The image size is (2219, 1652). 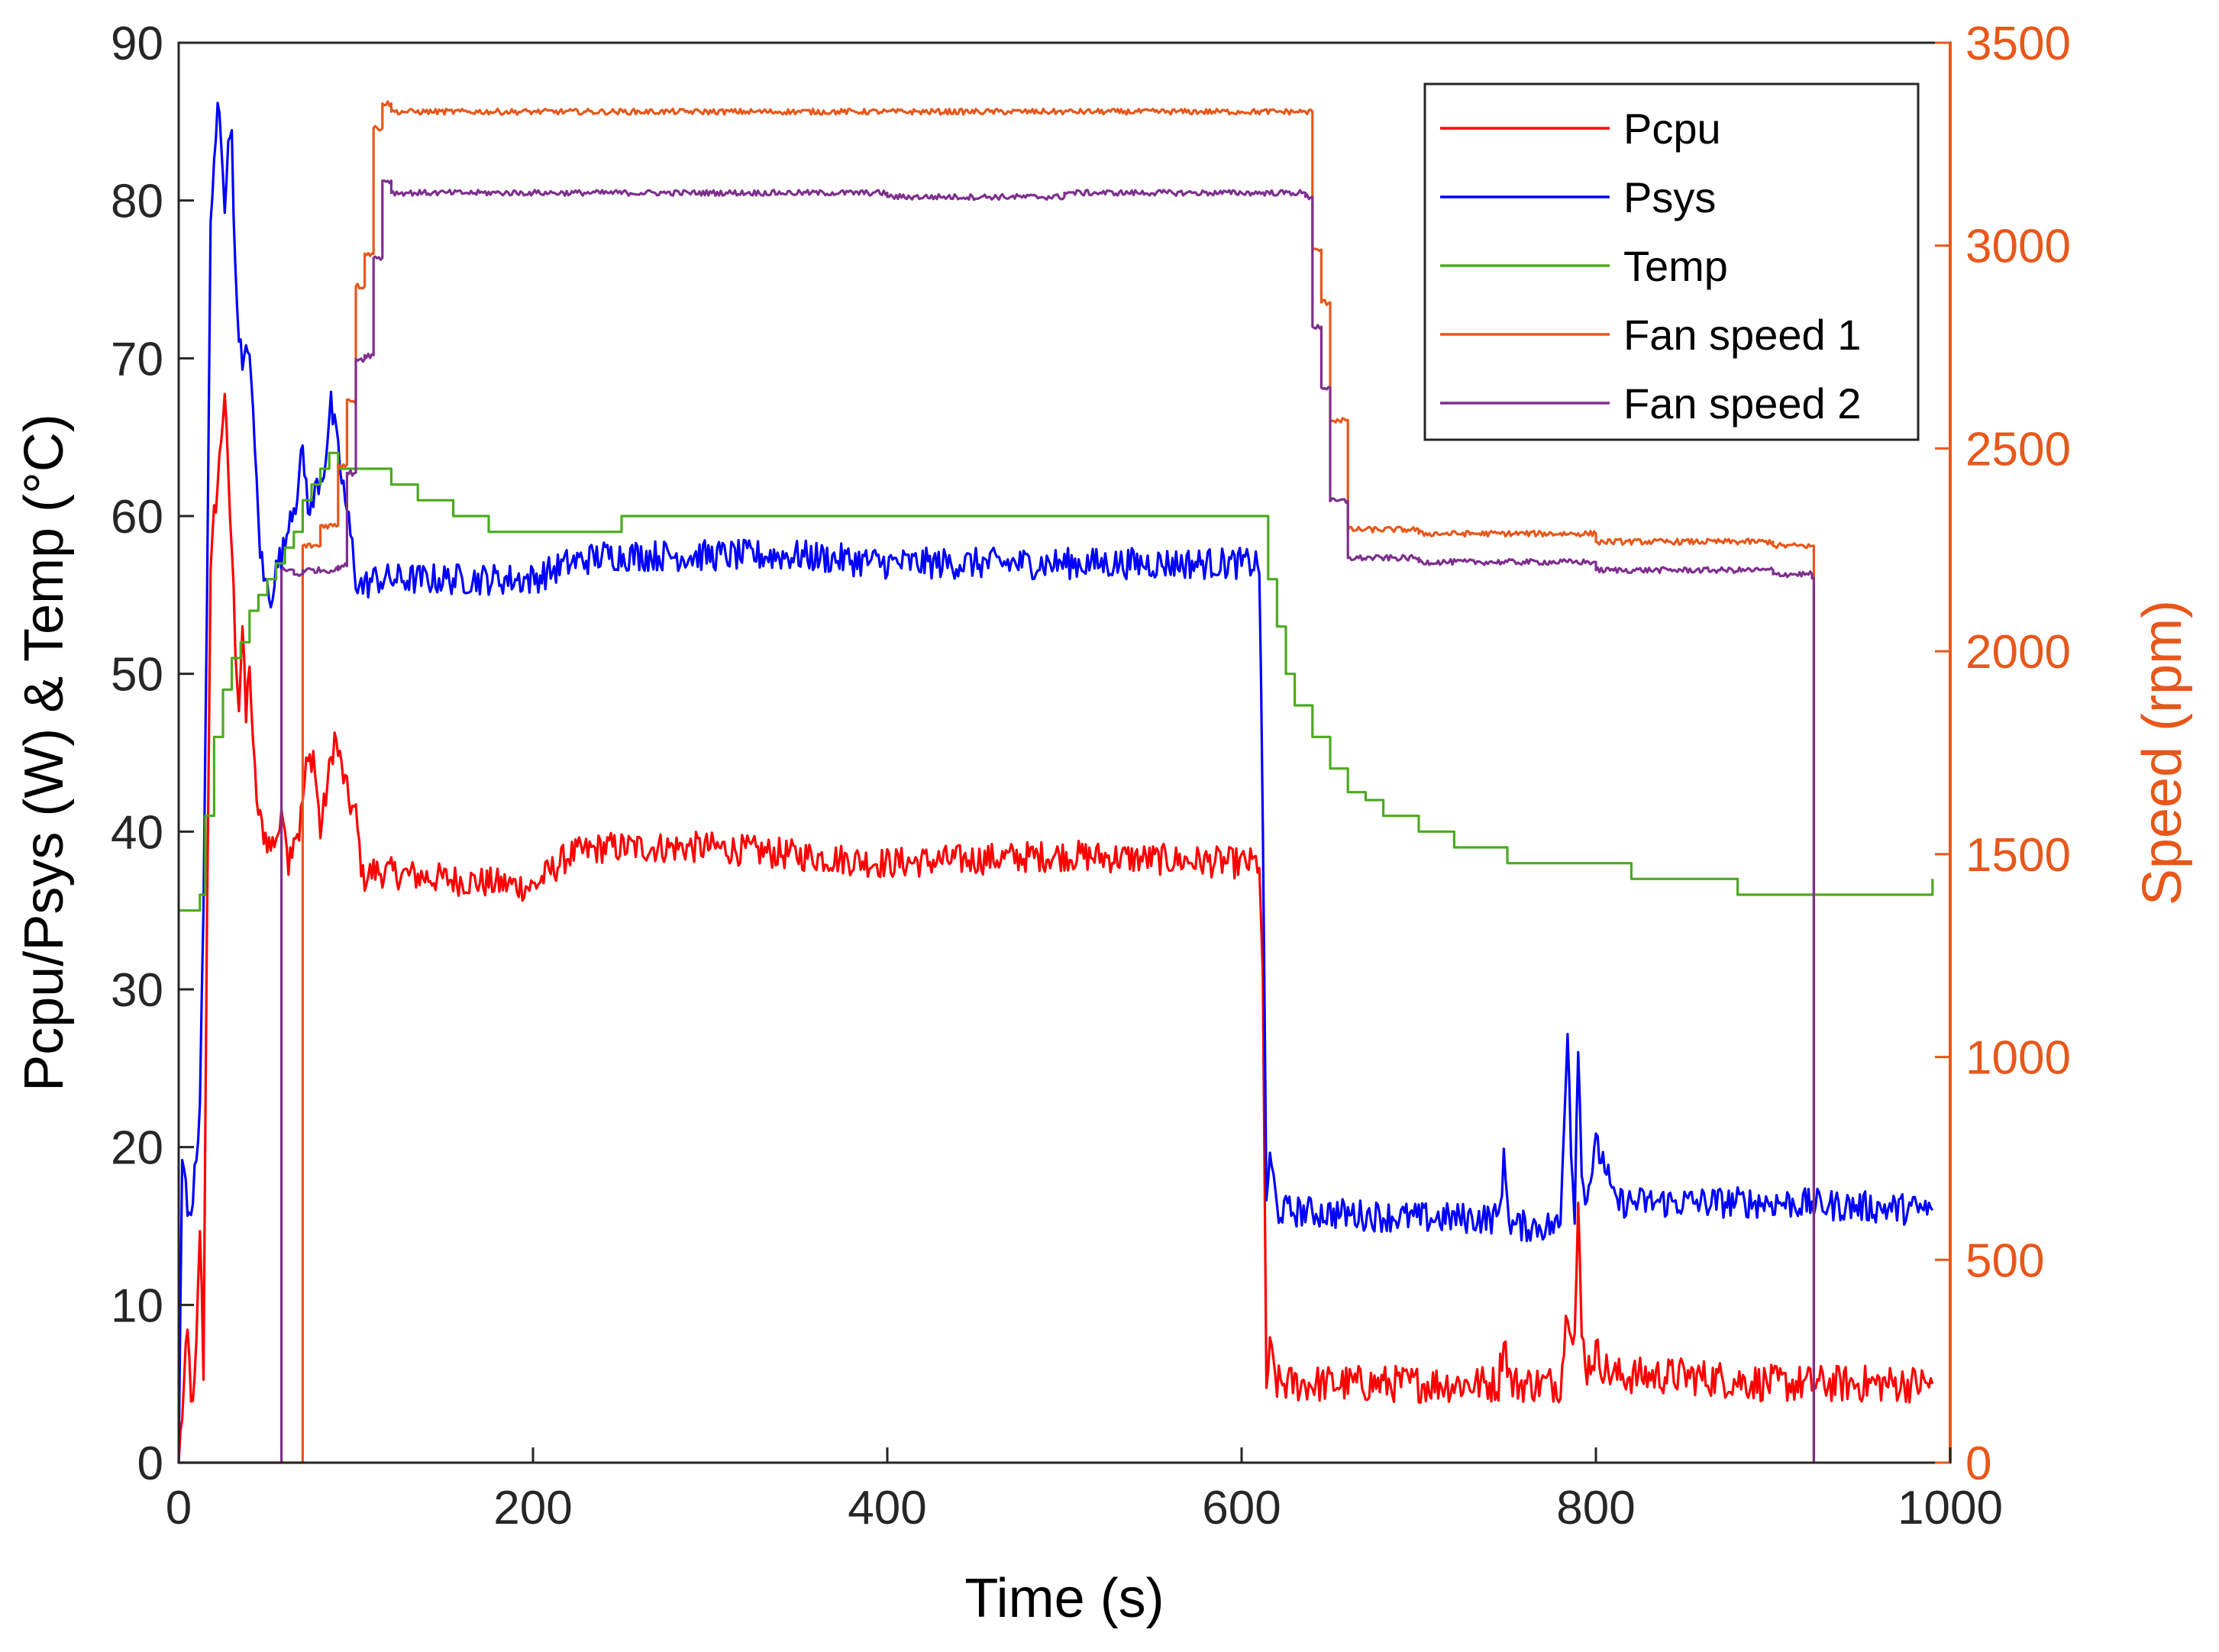 I want to click on legend: Pcpu Psys Temp Fan speed 1 Fan speed 2, so click(x=1671, y=261).